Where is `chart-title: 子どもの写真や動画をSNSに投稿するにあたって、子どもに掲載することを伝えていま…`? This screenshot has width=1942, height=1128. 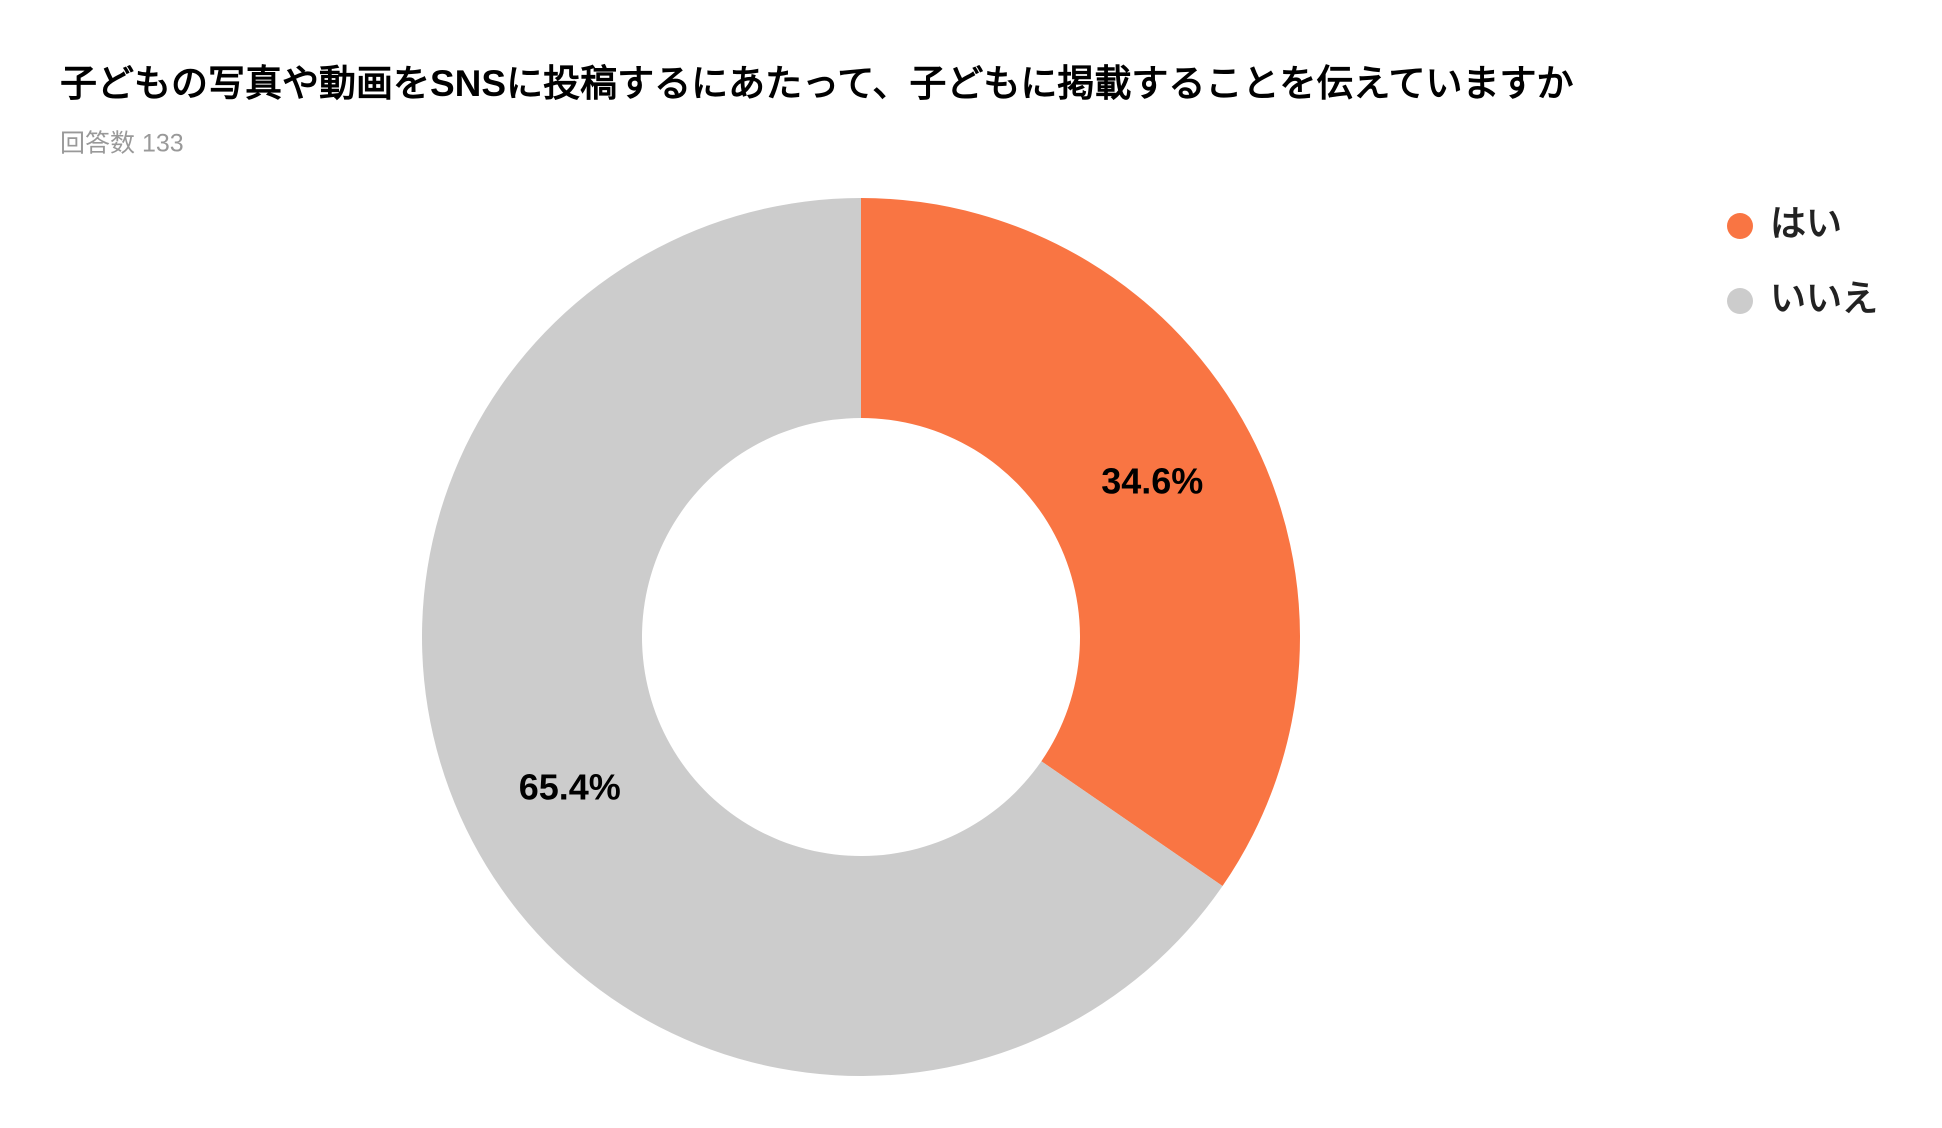
chart-title: 子どもの写真や動画をSNSに投稿するにあたって、子どもに掲載することを伝えていま… is located at coordinates (817, 83).